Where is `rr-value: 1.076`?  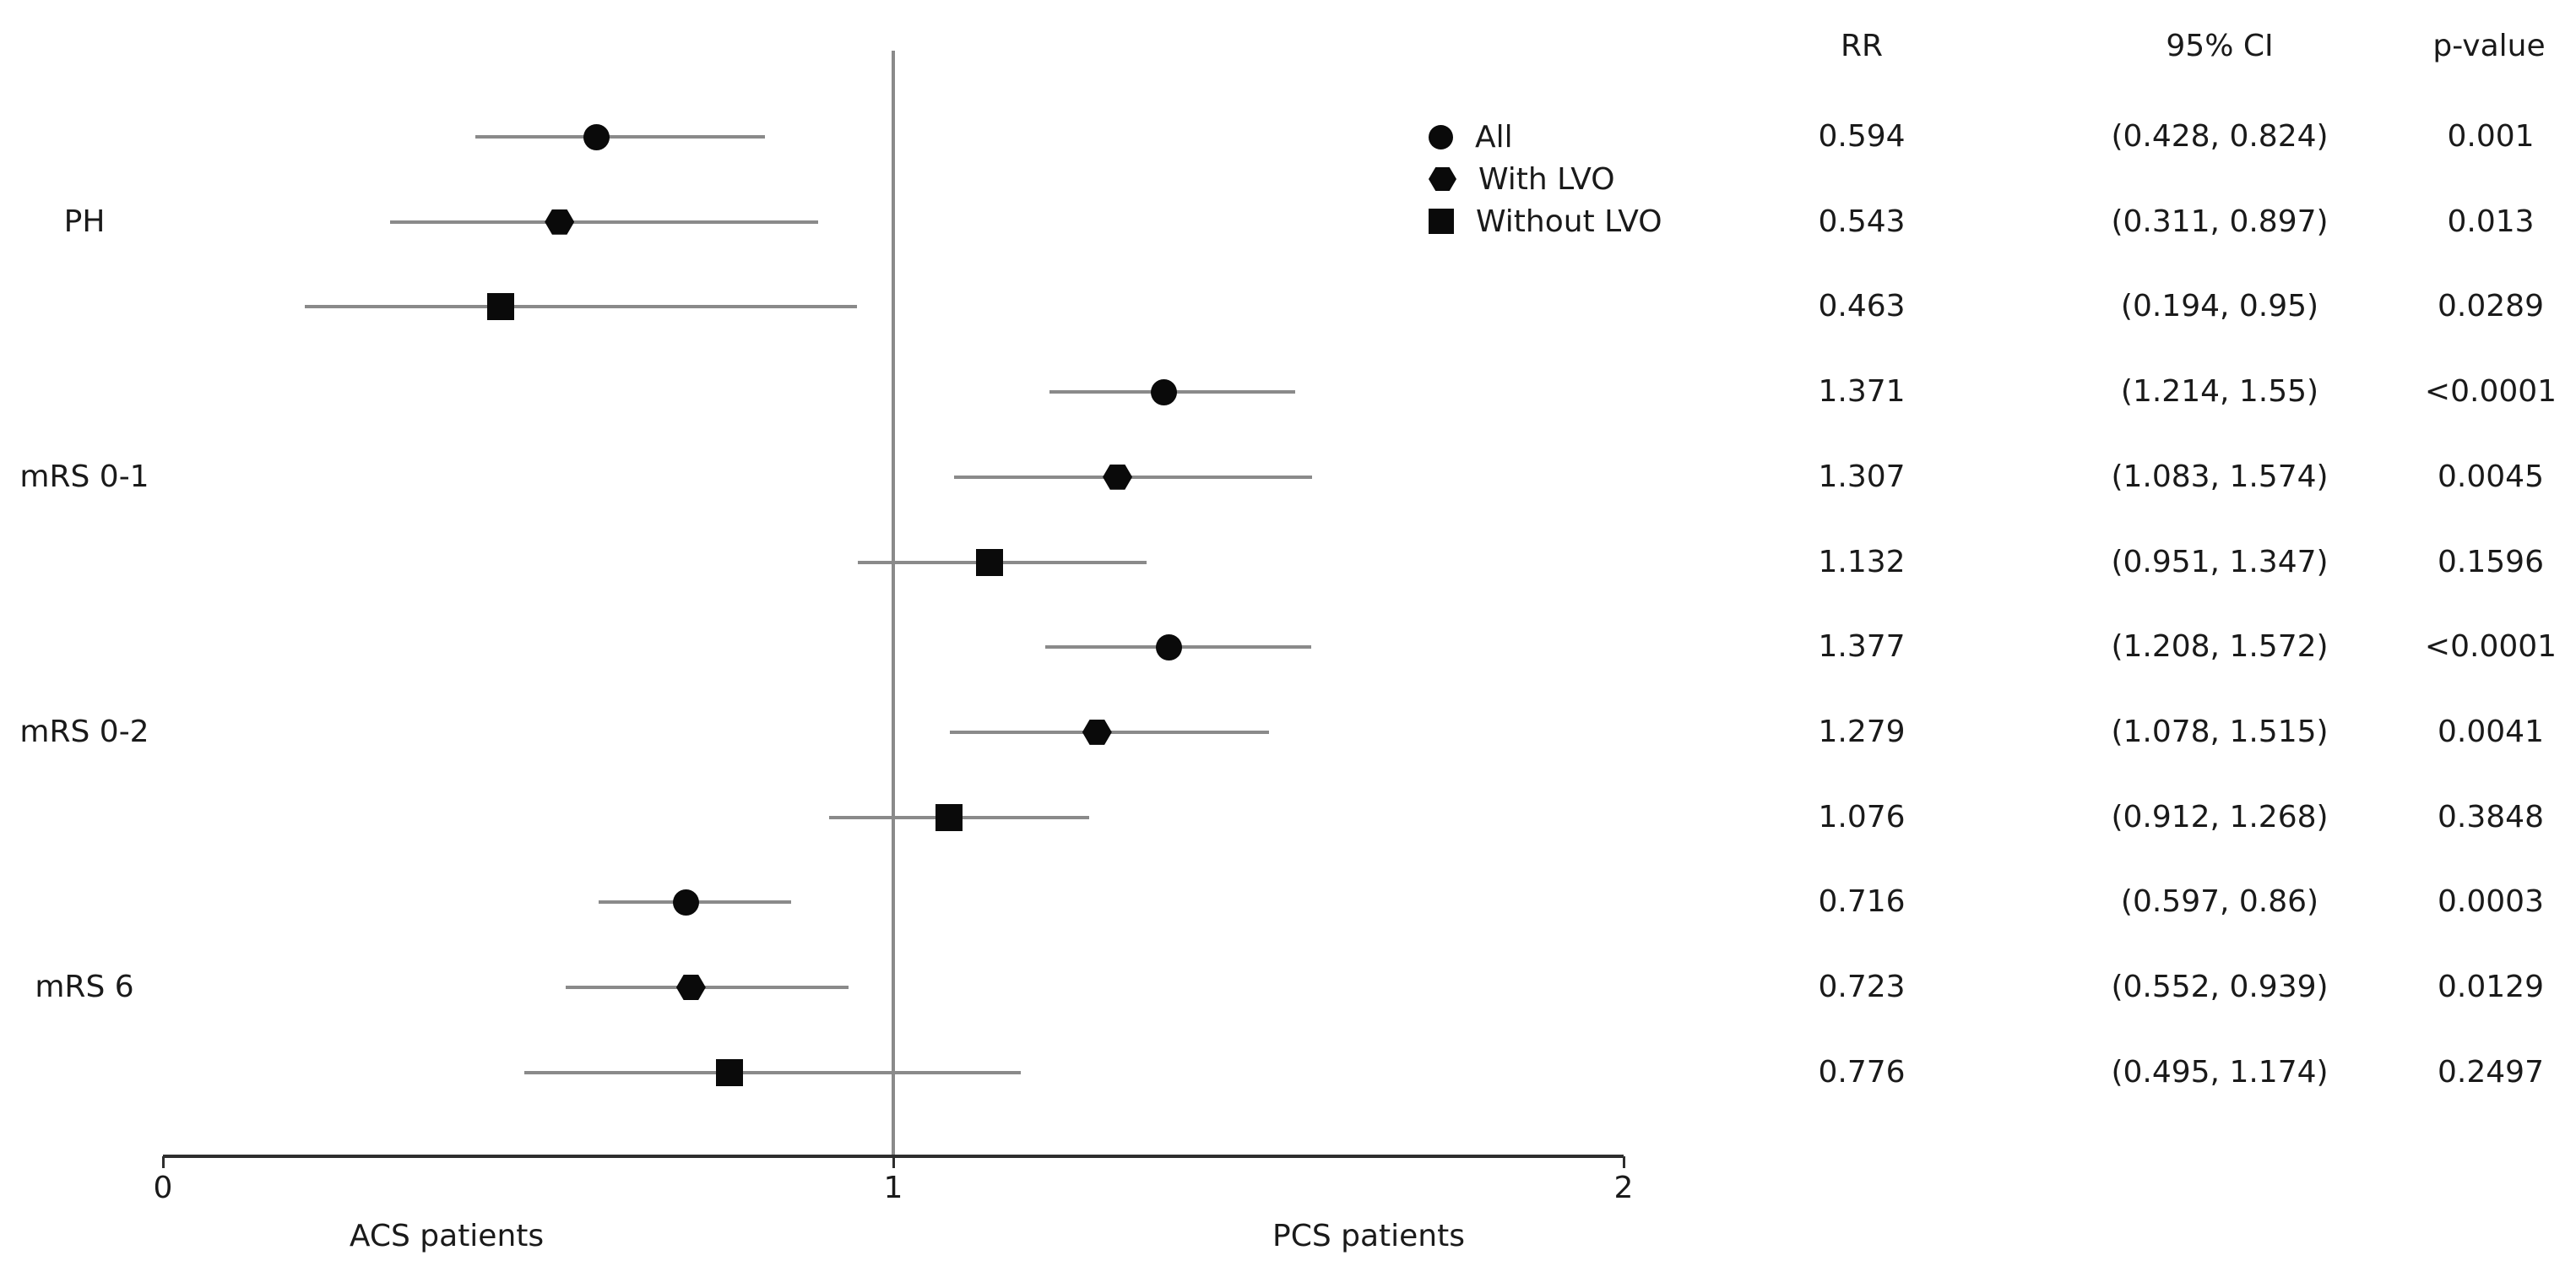
rr-value: 1.076 is located at coordinates (1862, 816).